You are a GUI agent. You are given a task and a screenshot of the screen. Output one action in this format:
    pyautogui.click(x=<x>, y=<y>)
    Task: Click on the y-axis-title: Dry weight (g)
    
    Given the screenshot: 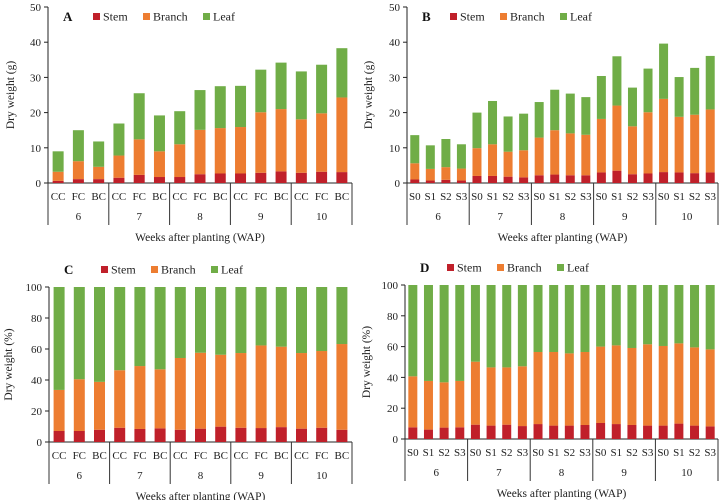 What is the action you would take?
    pyautogui.click(x=369, y=95)
    